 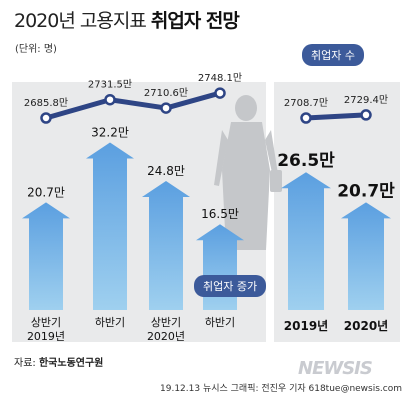 I want to click on line-value-label: 2731.5만, so click(x=110, y=85).